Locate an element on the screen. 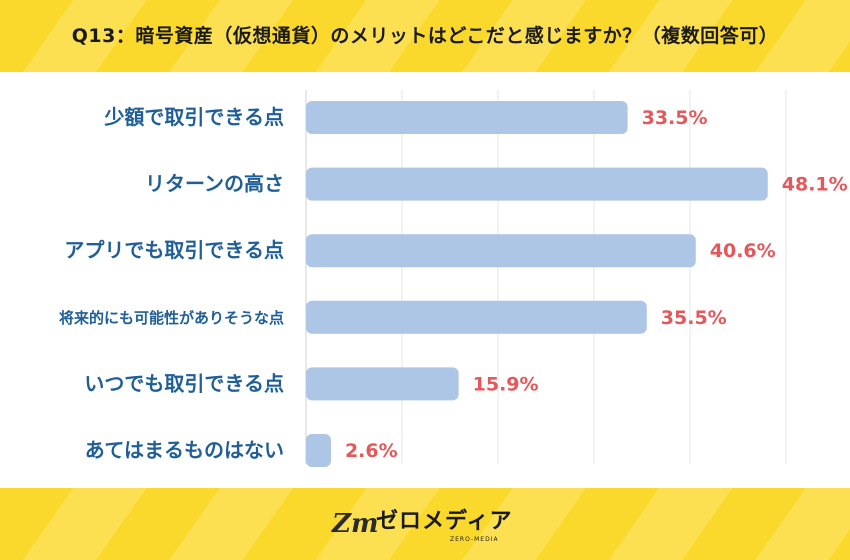 This screenshot has width=850, height=560. data-label: 15.9% is located at coordinates (506, 384).